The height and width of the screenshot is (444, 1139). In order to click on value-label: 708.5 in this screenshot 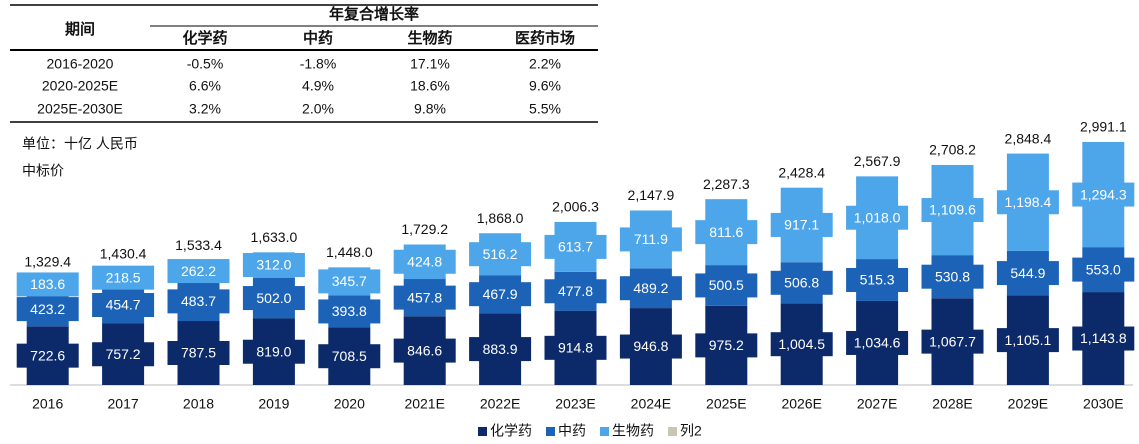, I will do `click(349, 356)`.